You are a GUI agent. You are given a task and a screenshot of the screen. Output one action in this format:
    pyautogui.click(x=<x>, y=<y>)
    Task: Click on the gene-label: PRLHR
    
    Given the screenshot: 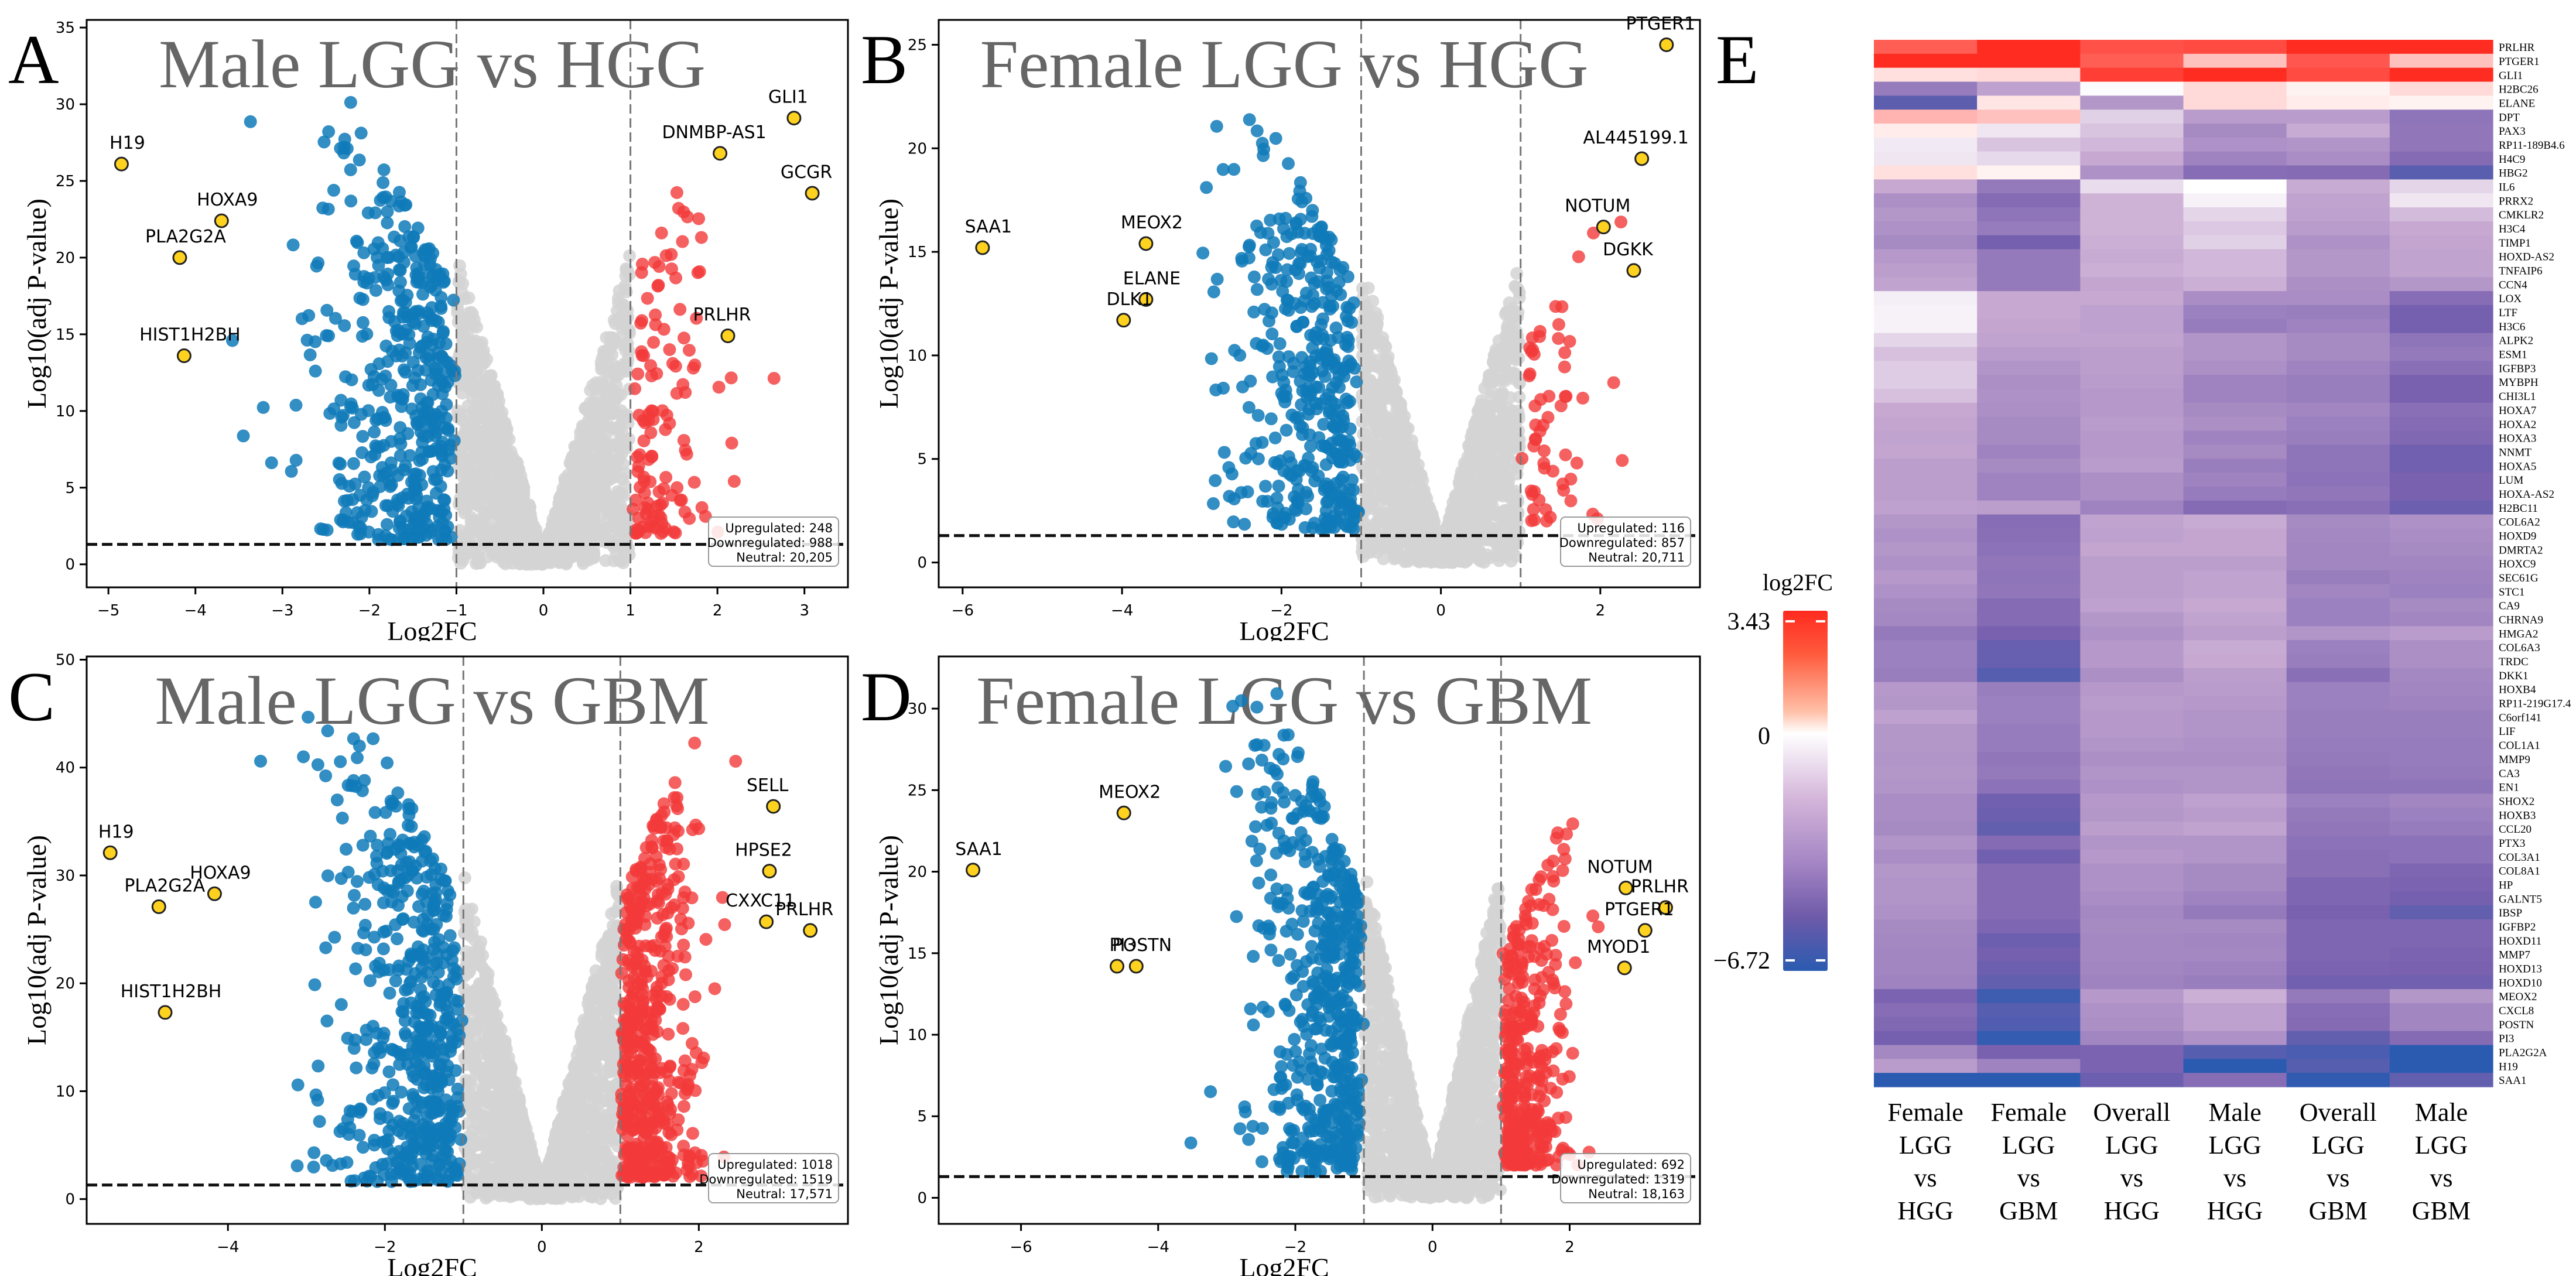 What is the action you would take?
    pyautogui.click(x=722, y=315)
    